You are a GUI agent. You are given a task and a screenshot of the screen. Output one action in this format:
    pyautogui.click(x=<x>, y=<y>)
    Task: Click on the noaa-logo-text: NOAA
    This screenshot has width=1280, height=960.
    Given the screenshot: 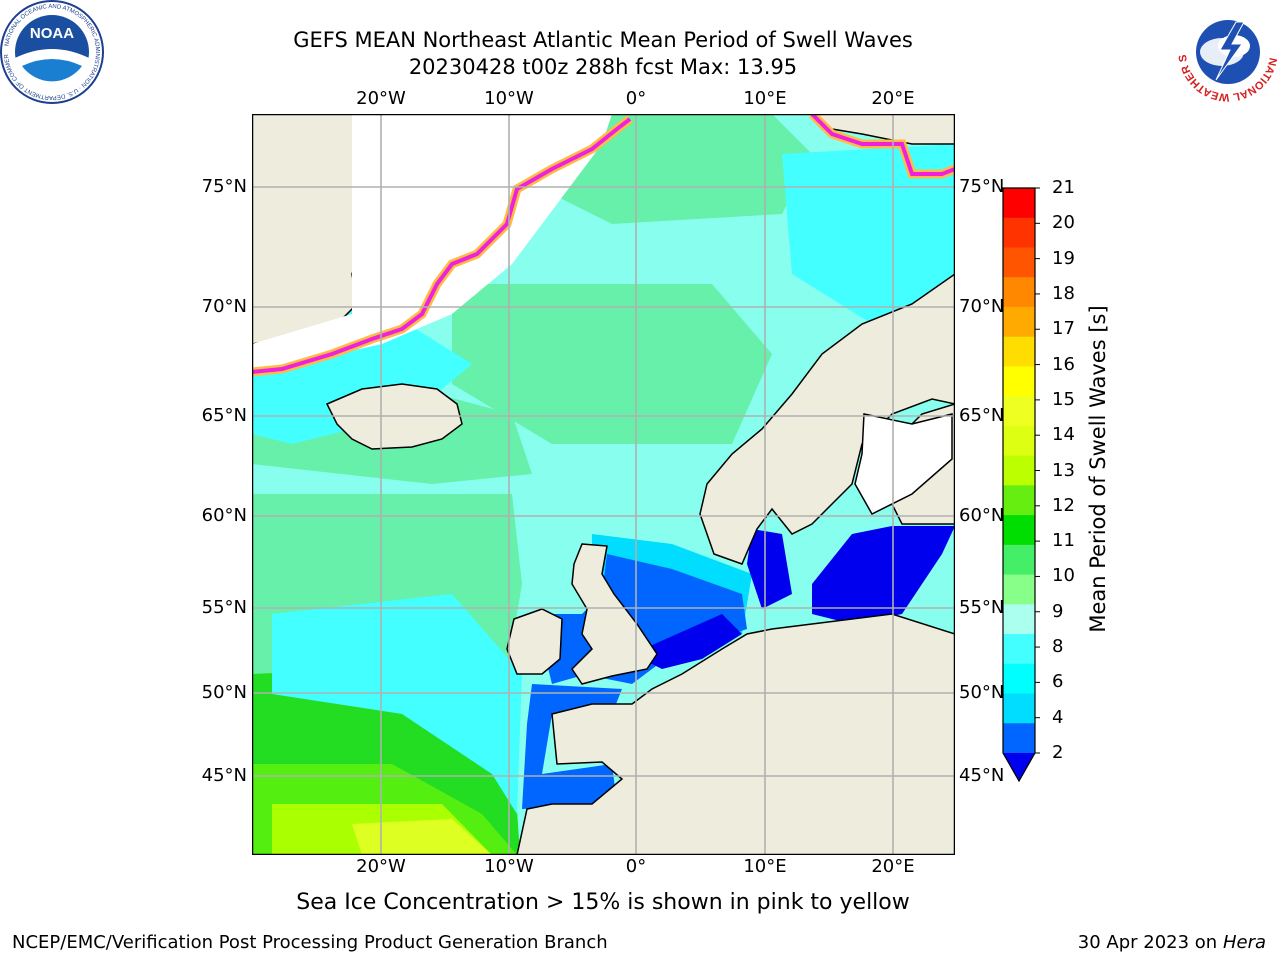 What is the action you would take?
    pyautogui.click(x=52, y=33)
    